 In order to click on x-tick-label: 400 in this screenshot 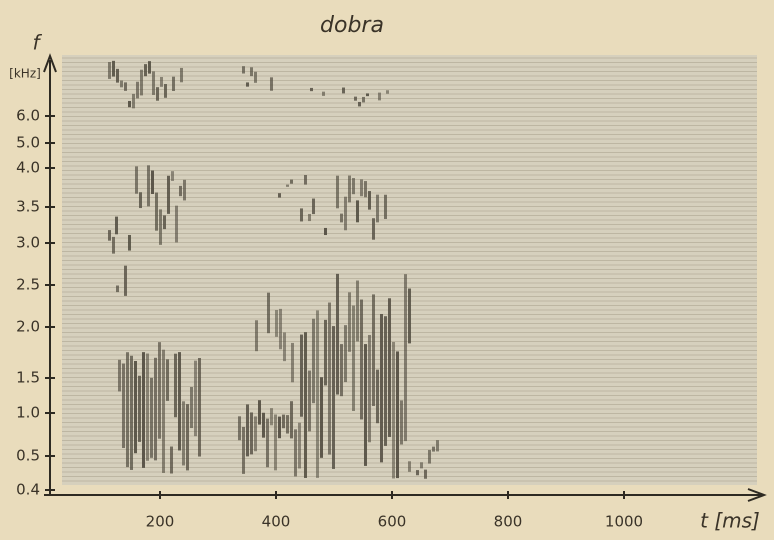, I will do `click(276, 522)`.